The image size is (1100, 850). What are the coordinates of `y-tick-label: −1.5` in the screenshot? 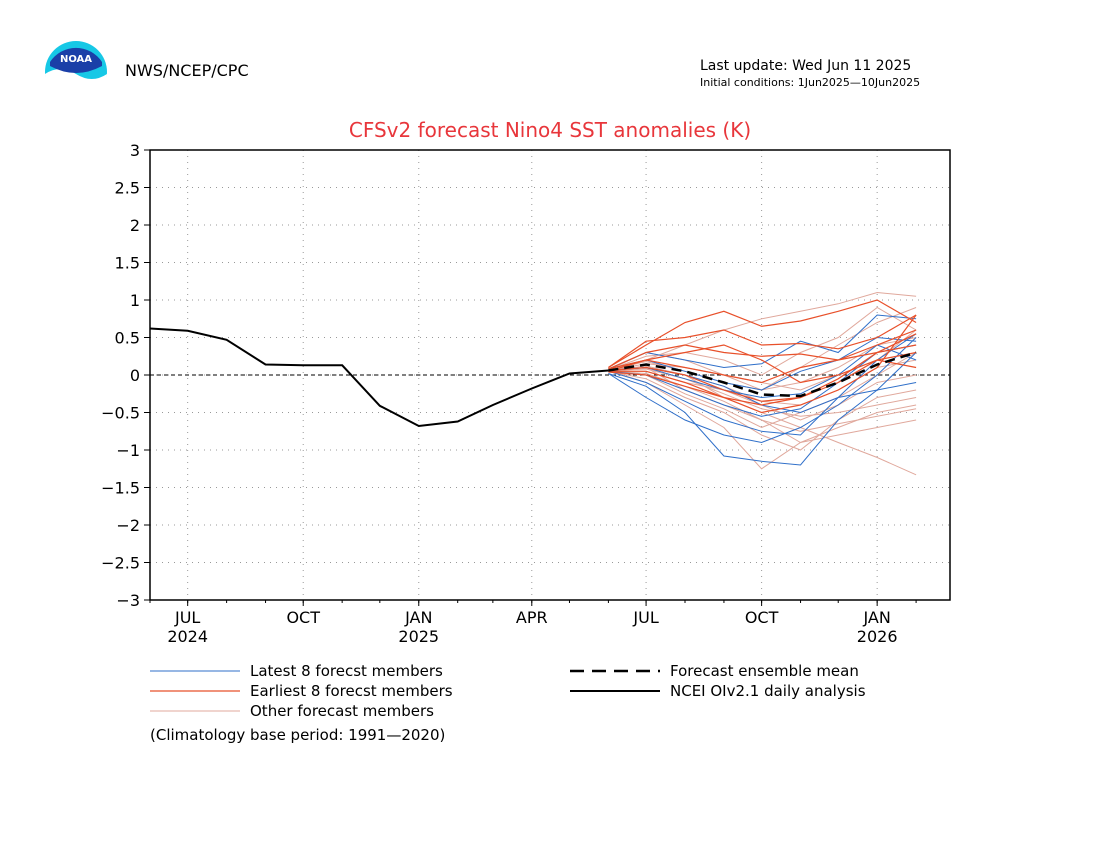 It's located at (120, 488).